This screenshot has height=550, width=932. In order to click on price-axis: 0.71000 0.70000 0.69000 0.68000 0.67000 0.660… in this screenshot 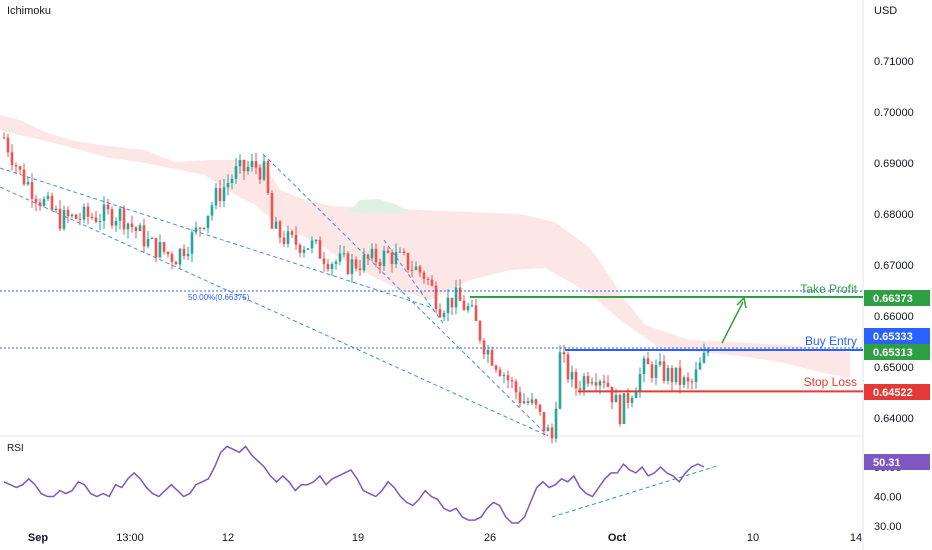, I will do `click(894, 240)`.